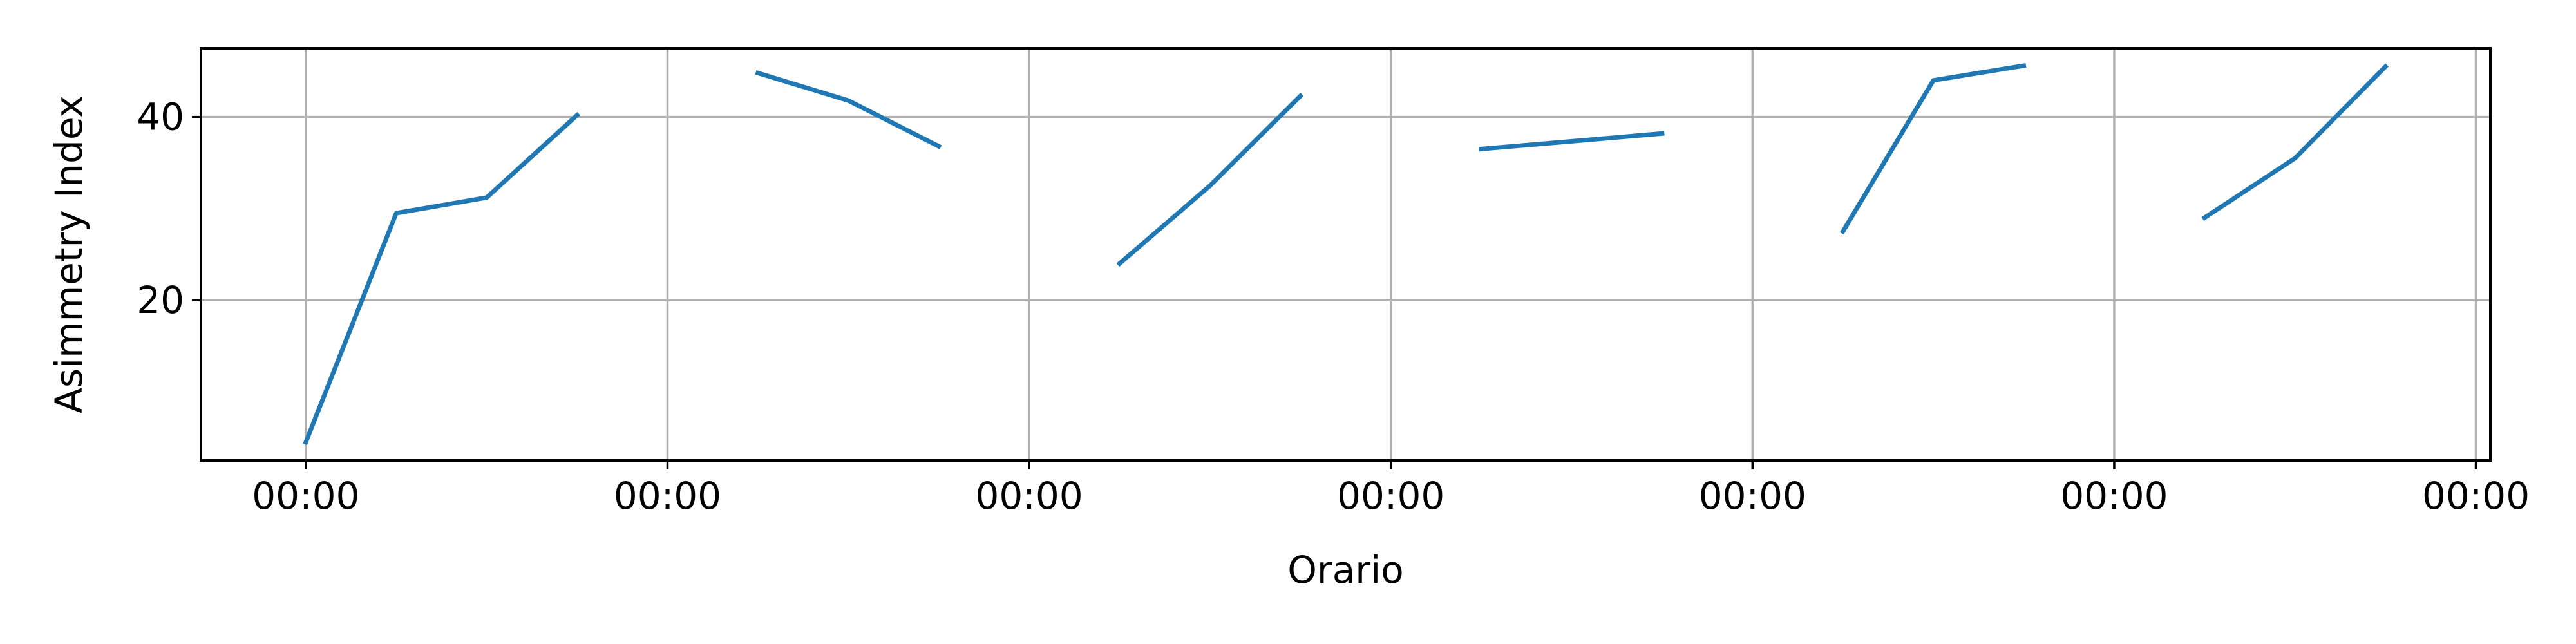 The width and height of the screenshot is (2576, 644). Describe the element at coordinates (1345, 570) in the screenshot. I see `x-axis-label: Orario` at that location.